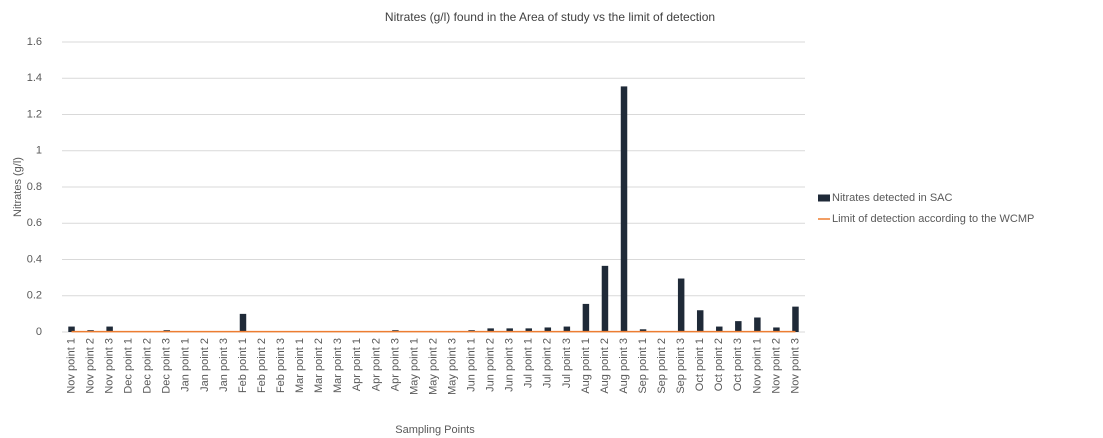 The width and height of the screenshot is (1103, 438). What do you see at coordinates (357, 364) in the screenshot?
I see `x-tick-label: Apr point 1` at bounding box center [357, 364].